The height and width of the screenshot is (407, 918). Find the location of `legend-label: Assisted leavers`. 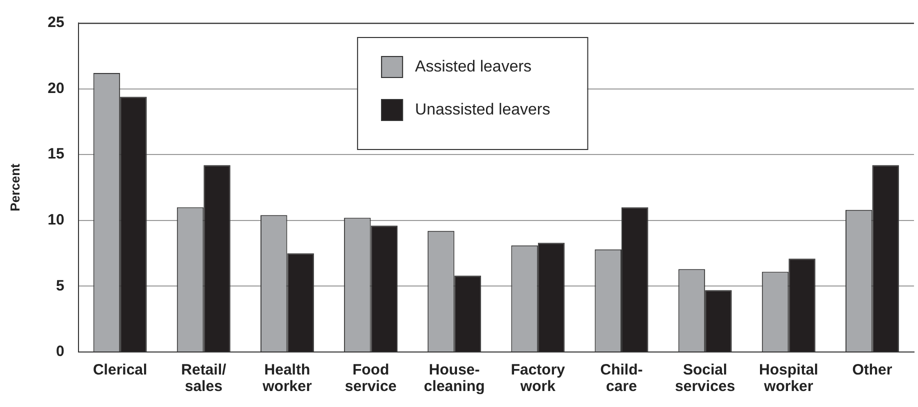

legend-label: Assisted leavers is located at coordinates (473, 67).